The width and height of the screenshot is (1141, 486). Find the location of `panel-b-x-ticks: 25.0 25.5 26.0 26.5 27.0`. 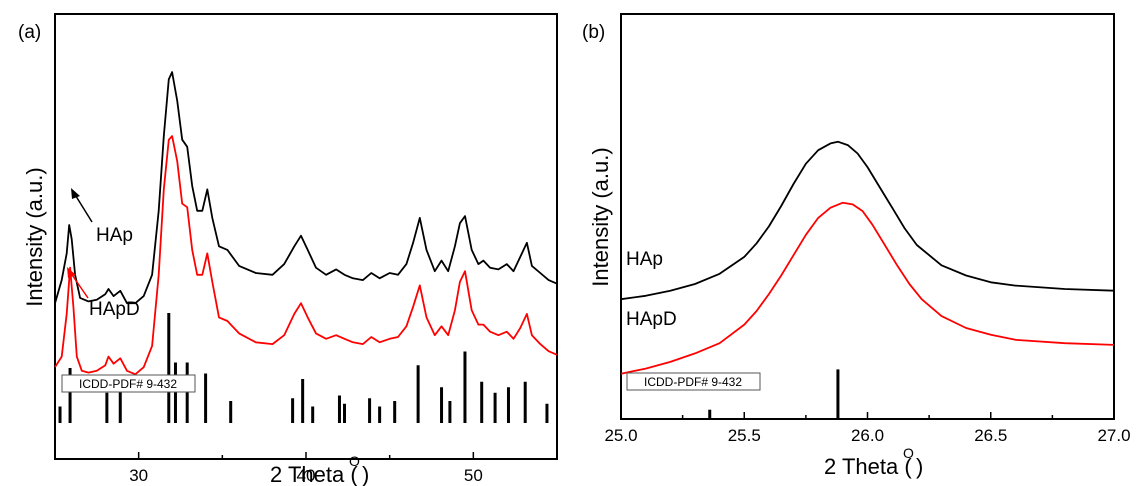

panel-b-x-ticks: 25.0 25.5 26.0 26.5 27.0 is located at coordinates (867, 428).